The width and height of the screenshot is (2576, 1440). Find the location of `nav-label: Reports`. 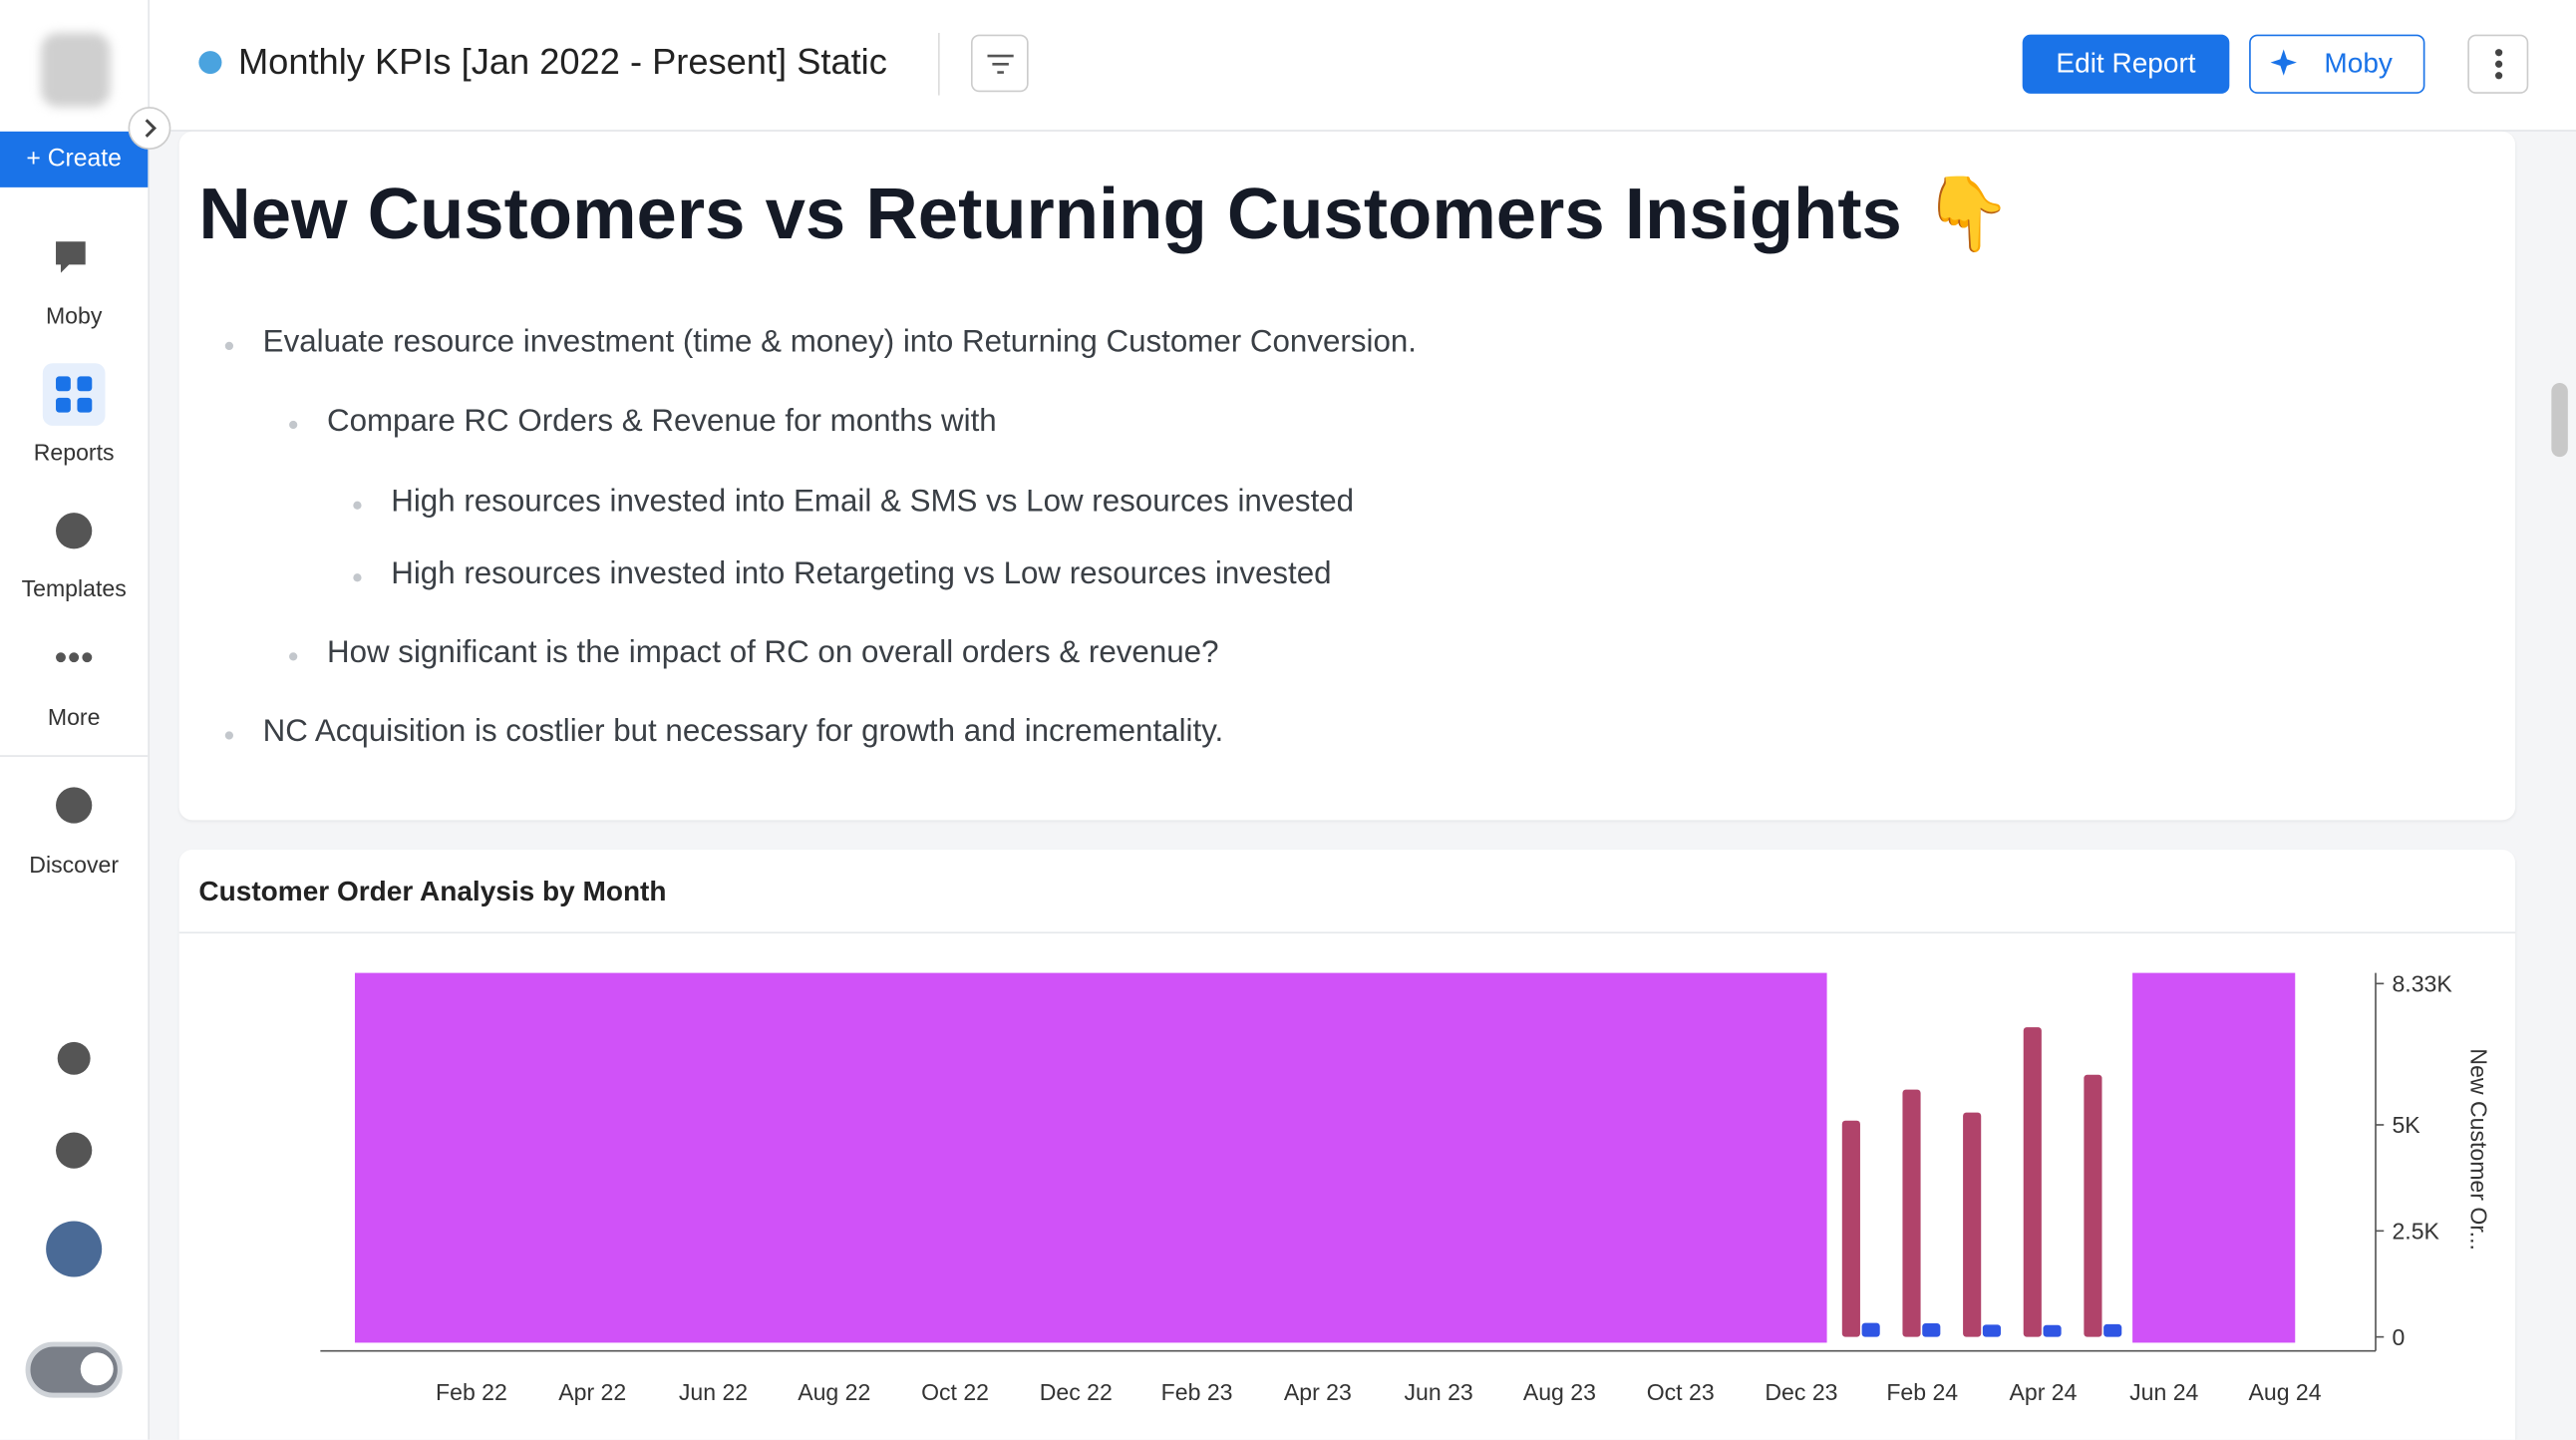

nav-label: Reports is located at coordinates (74, 452).